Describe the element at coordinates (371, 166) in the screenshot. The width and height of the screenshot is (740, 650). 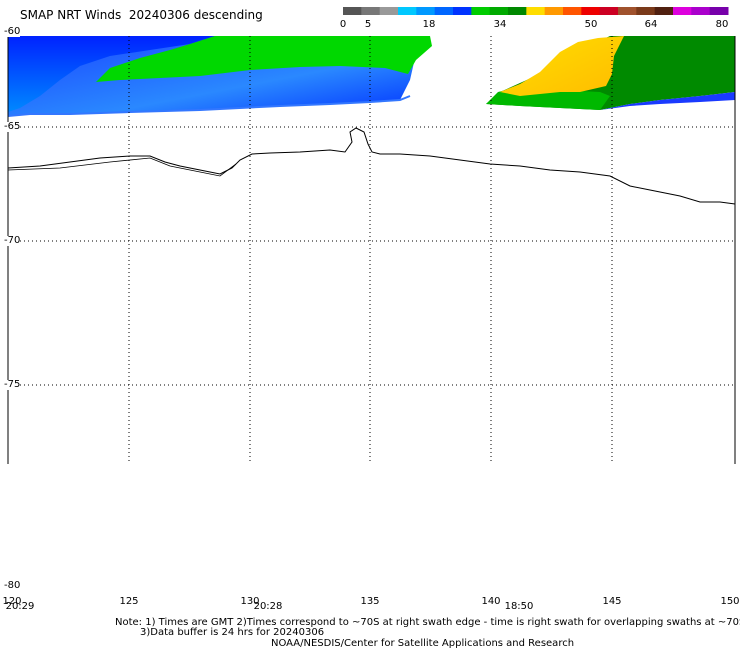
I see `antarctic-coastline` at that location.